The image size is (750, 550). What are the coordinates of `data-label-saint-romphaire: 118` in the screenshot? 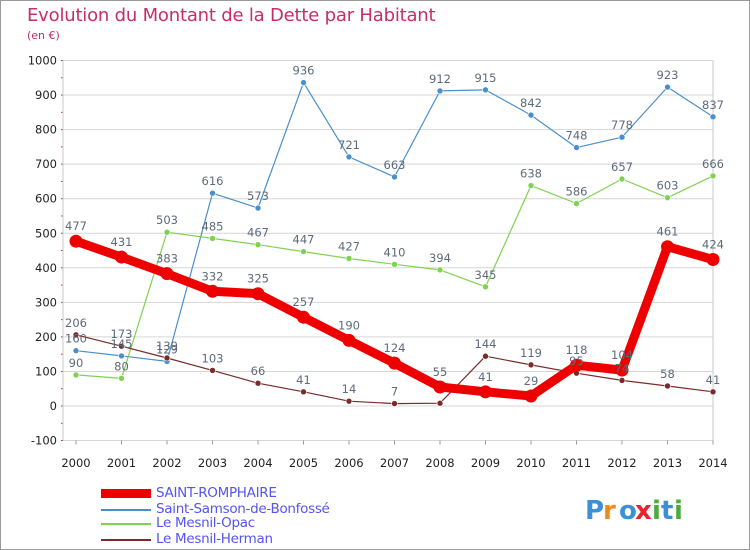 It's located at (577, 350).